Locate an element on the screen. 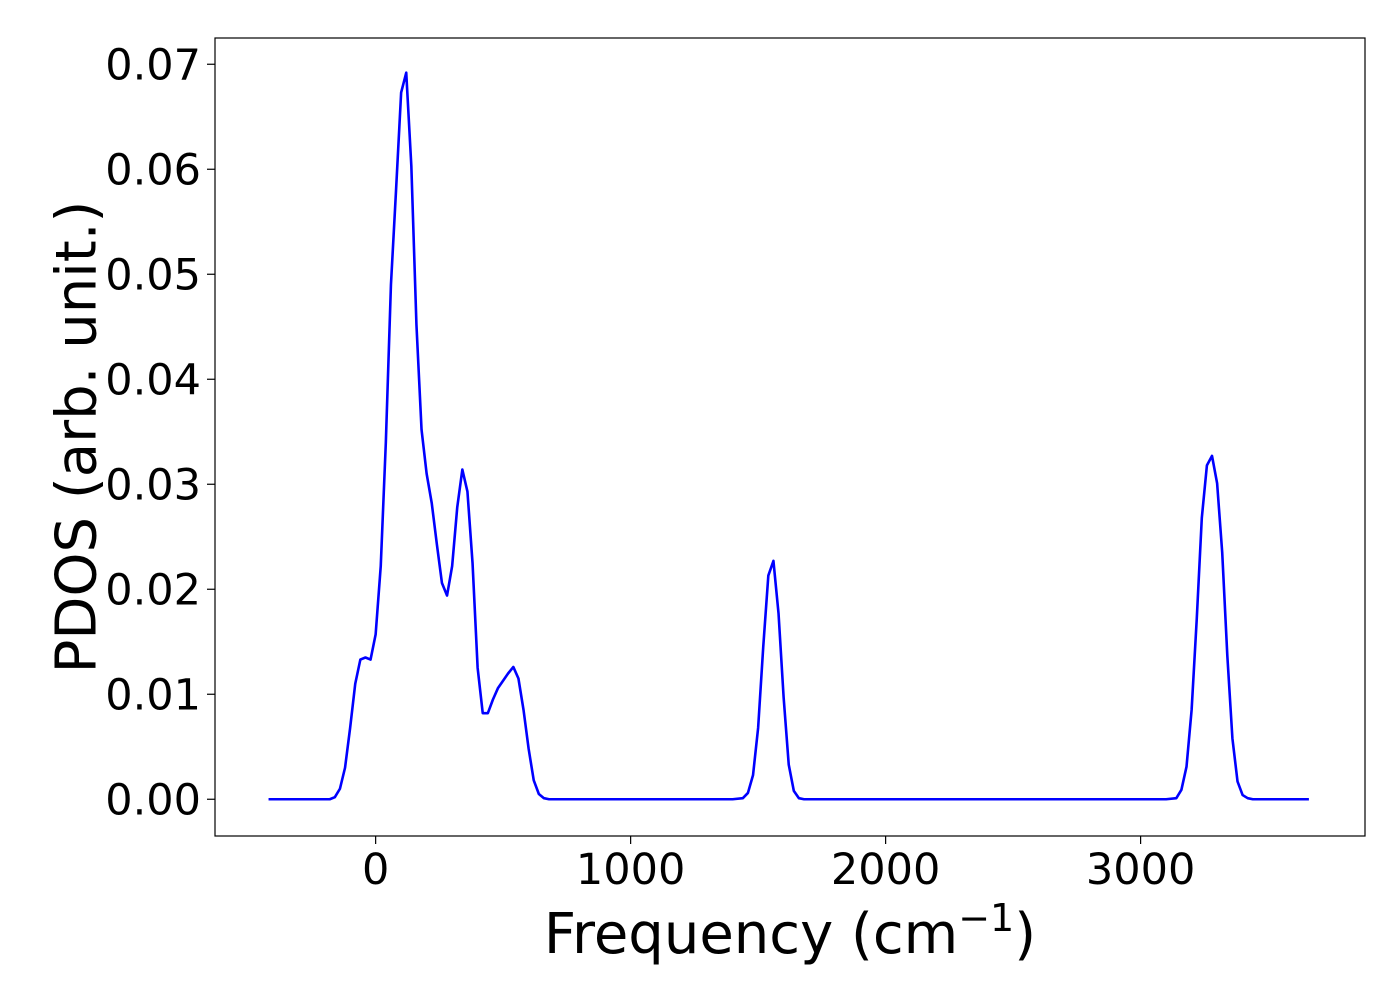 Image resolution: width=1400 pixels, height=1000 pixels. x-axis-title: Frequency (cm−1) is located at coordinates (790, 931).